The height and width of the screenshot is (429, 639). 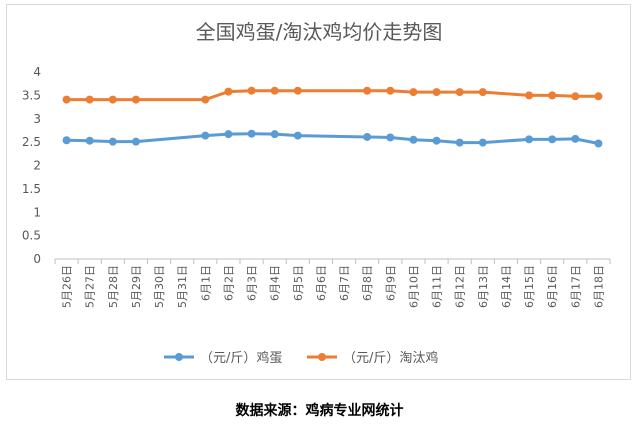 What do you see at coordinates (205, 283) in the screenshot?
I see `x-tick-label: 6月1日` at bounding box center [205, 283].